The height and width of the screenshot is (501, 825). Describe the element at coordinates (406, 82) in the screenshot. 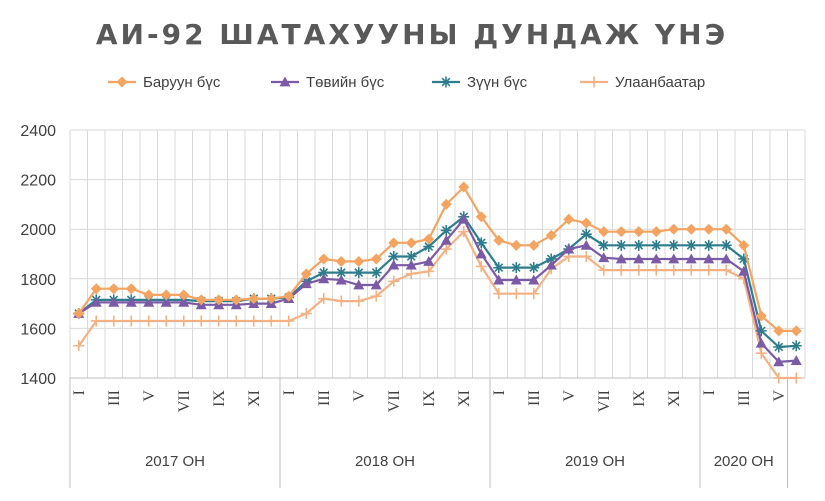

I see `legend: Баруун бүс Төвийн бүс Зүүн бүс Улаанбаатар` at that location.